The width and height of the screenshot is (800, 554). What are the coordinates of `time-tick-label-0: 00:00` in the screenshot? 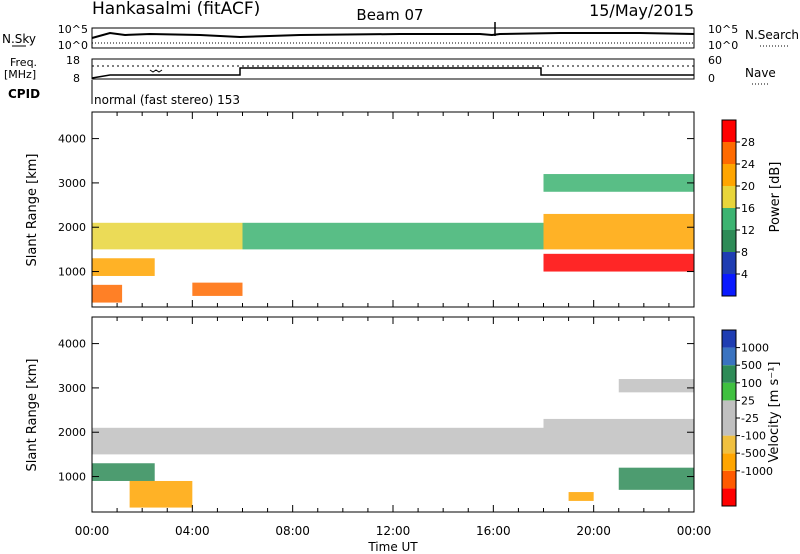 It's located at (92, 531).